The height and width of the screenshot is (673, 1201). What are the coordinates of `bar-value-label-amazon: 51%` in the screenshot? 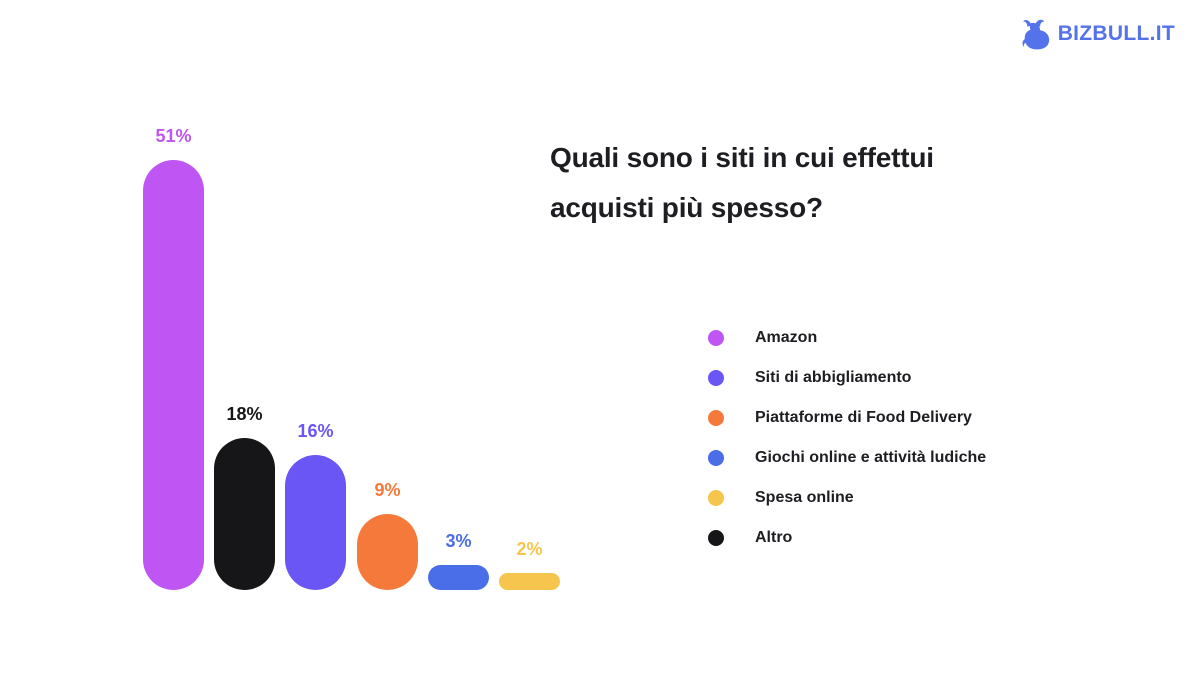 It's located at (173, 136).